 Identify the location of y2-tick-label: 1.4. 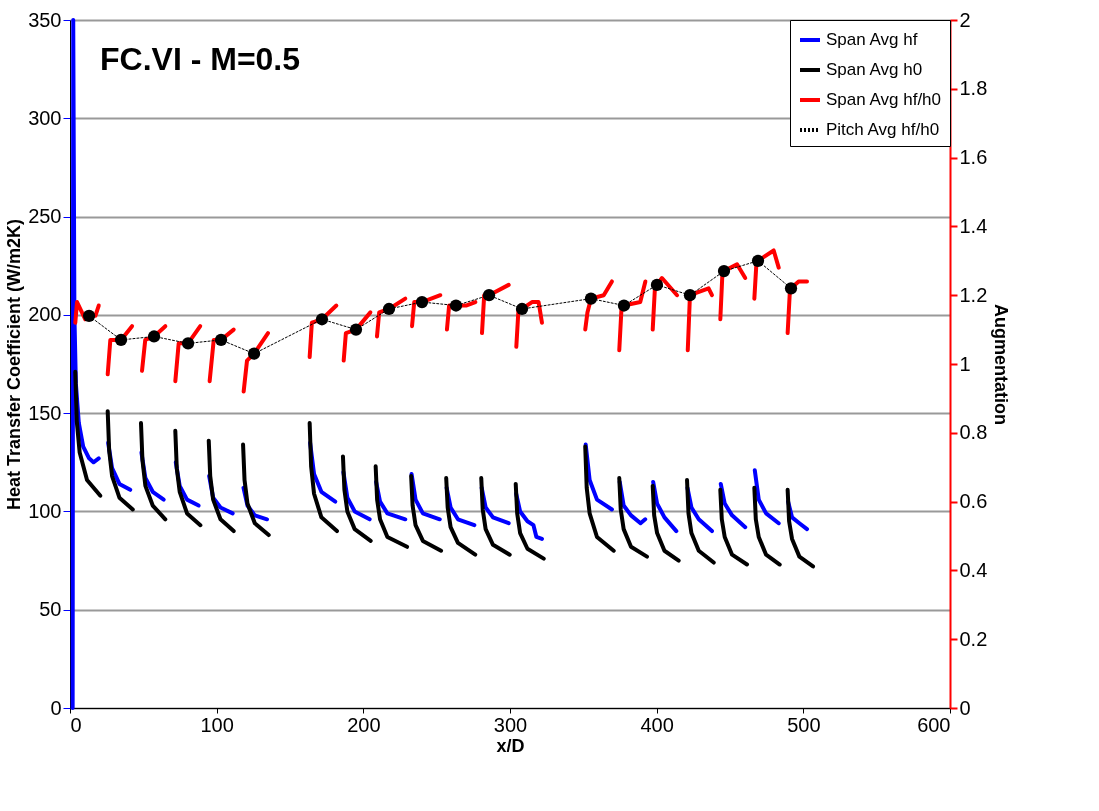
(973, 225).